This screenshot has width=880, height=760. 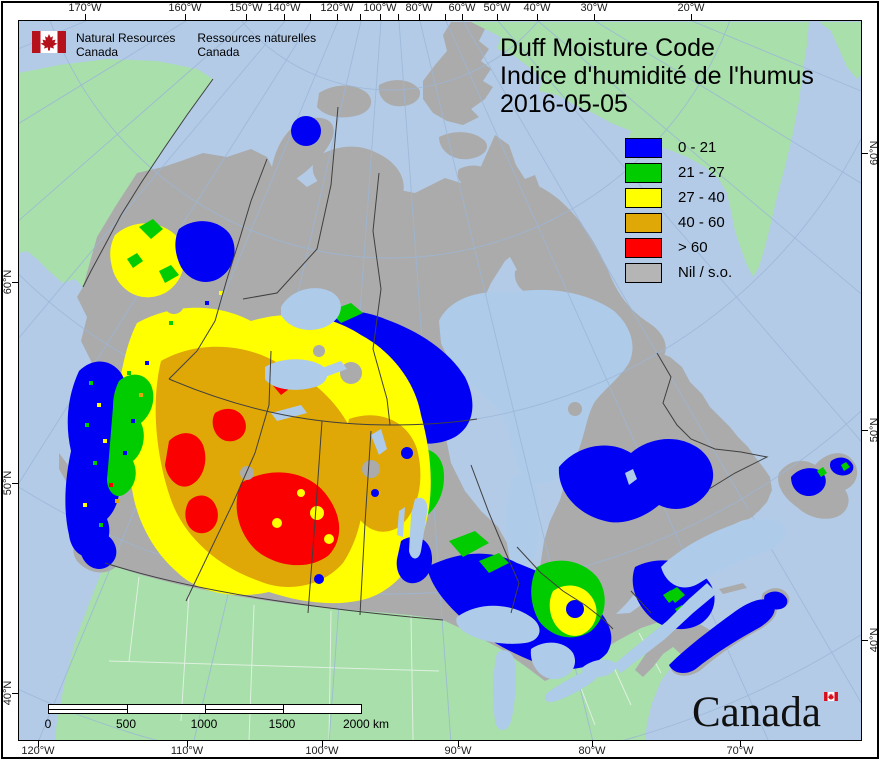 I want to click on axis-label: 50°W, so click(x=497, y=8).